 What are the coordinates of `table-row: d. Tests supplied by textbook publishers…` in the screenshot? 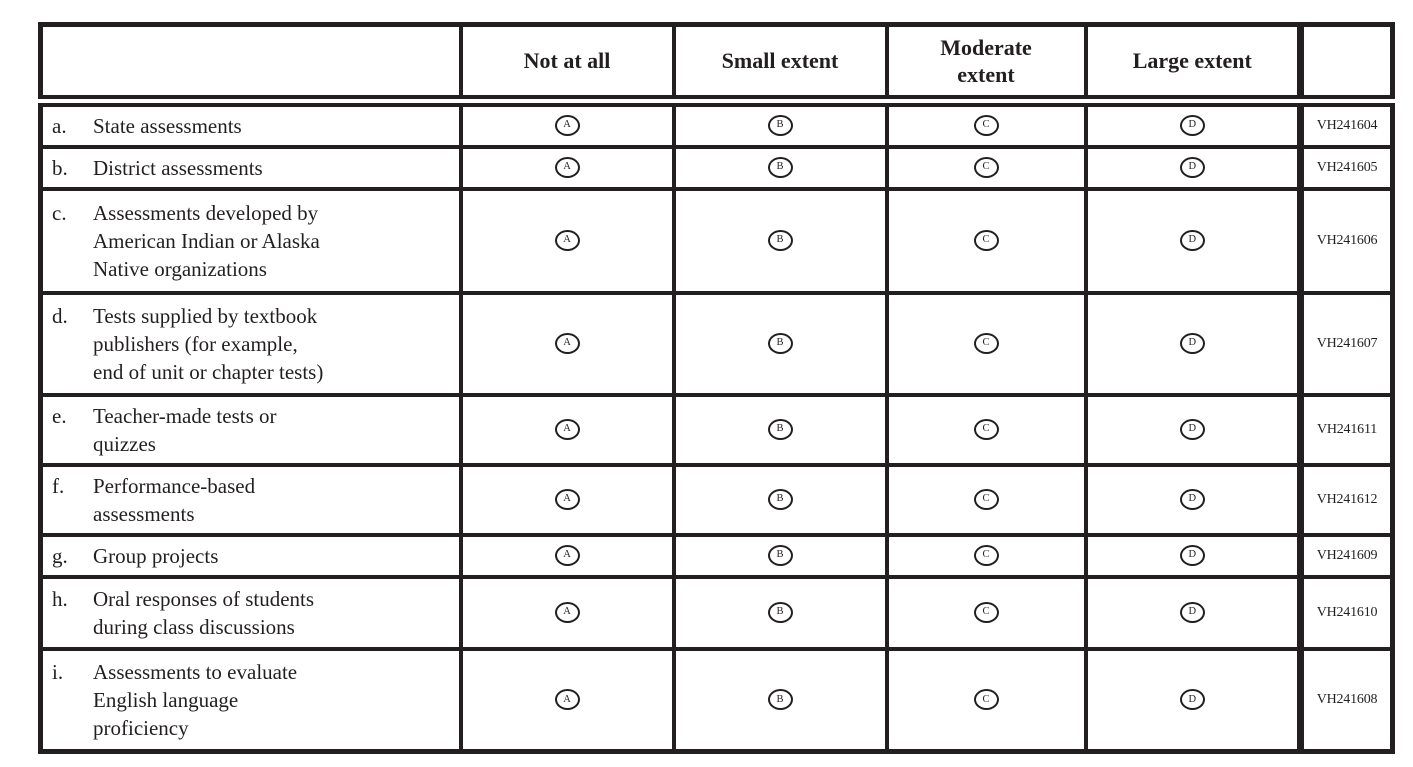 It's located at (716, 343).